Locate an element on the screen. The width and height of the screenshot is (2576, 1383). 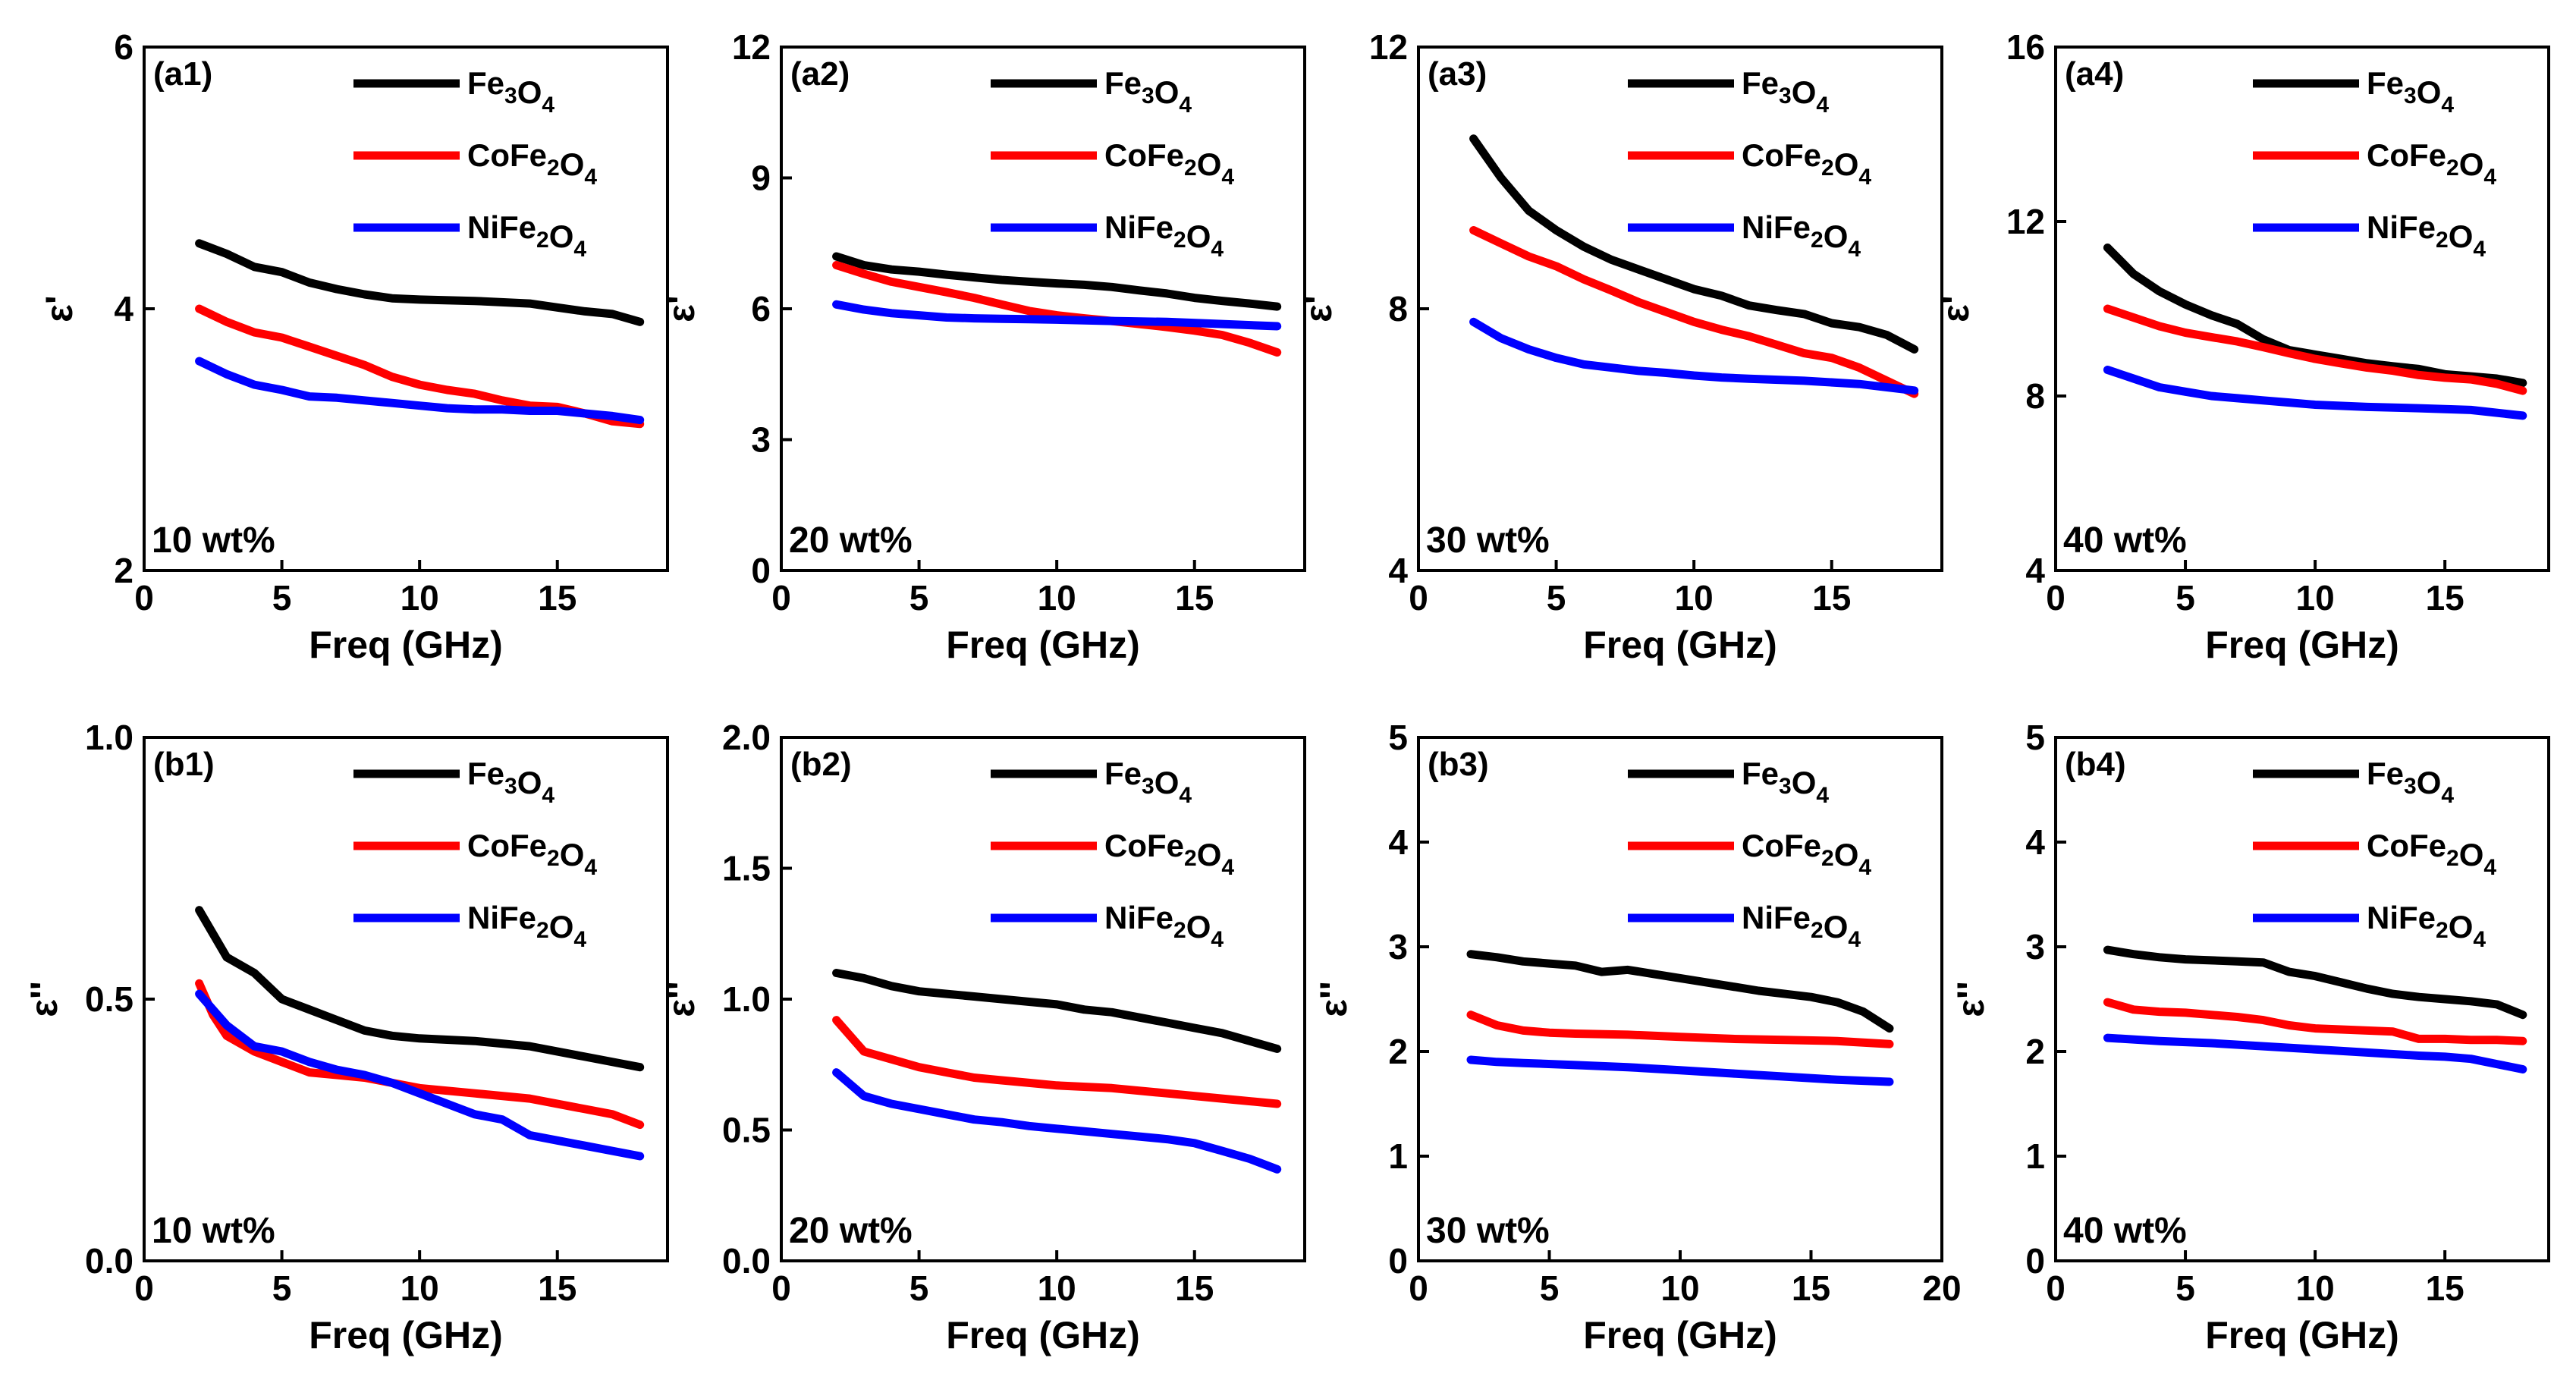
panel-tag: (b3) is located at coordinates (1458, 764).